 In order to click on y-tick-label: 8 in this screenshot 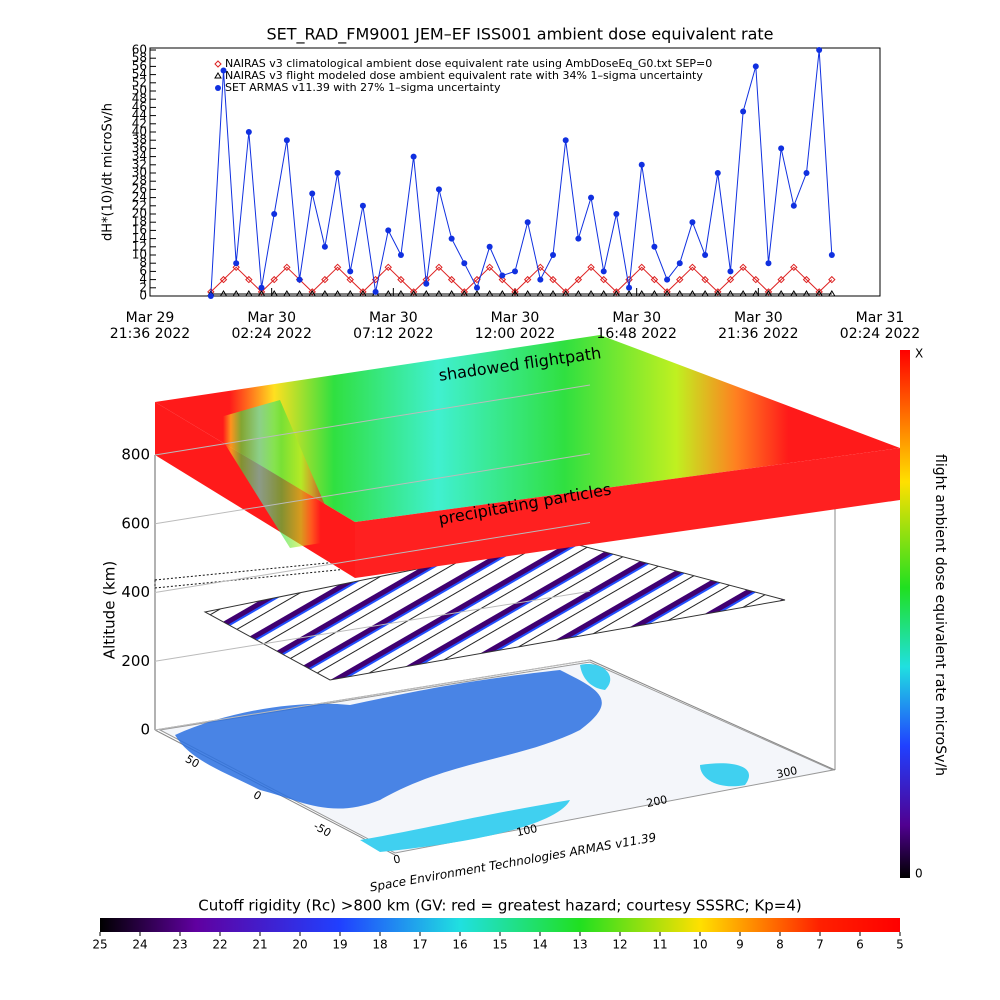, I will do `click(143, 263)`.